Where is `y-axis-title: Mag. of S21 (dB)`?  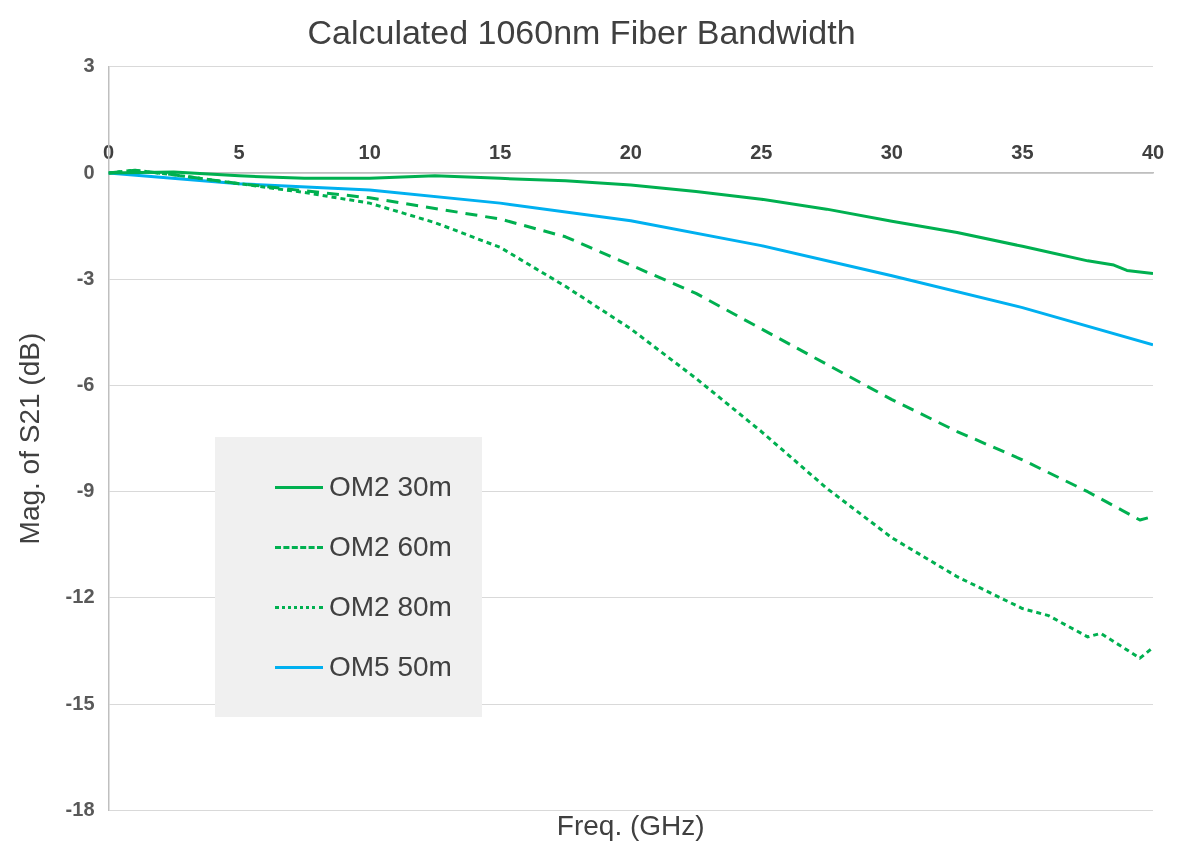
y-axis-title: Mag. of S21 (dB) is located at coordinates (29, 438).